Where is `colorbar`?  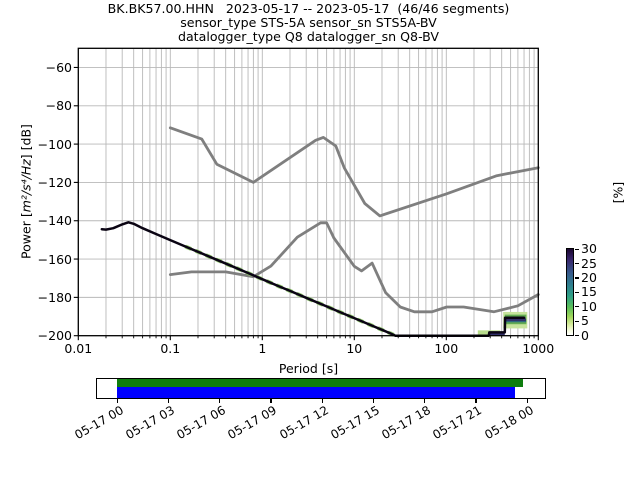
colorbar is located at coordinates (570, 292).